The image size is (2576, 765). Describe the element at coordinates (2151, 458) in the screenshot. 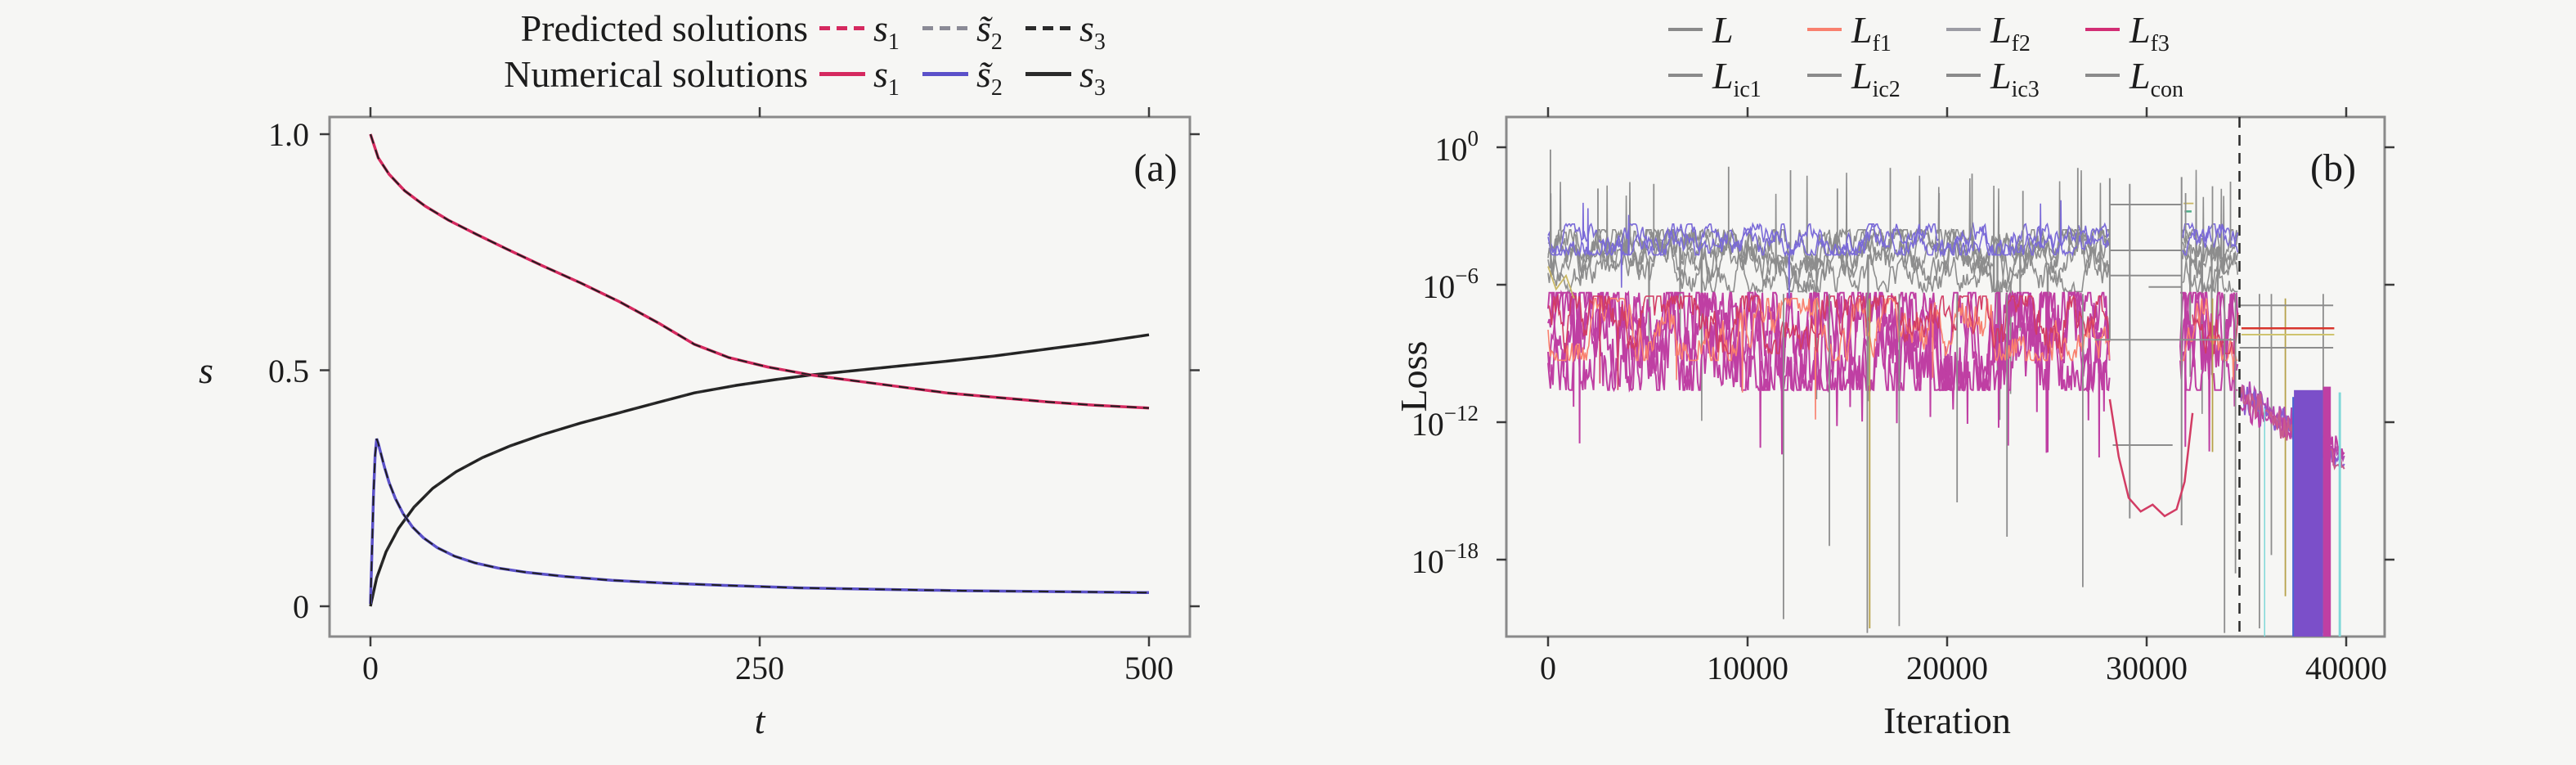

I see `crimson-dip` at that location.